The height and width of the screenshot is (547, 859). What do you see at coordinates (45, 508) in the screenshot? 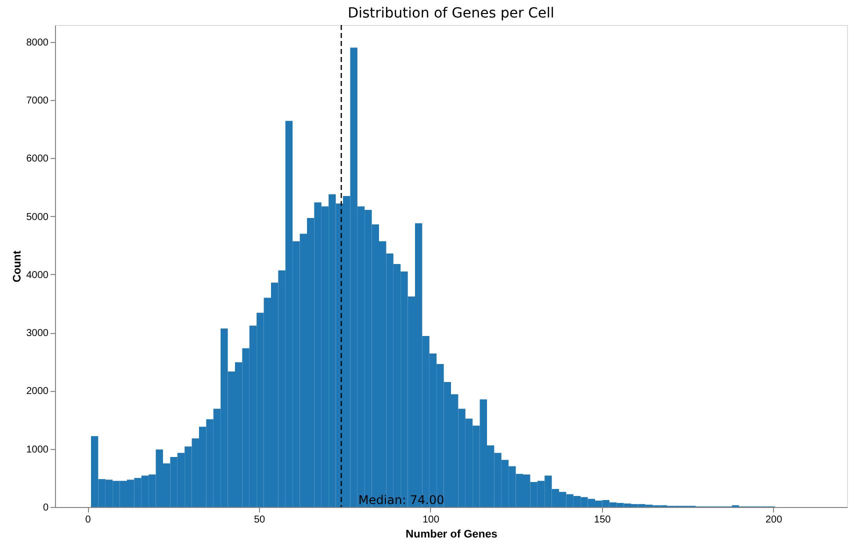
I see `y-tick-label: 0` at bounding box center [45, 508].